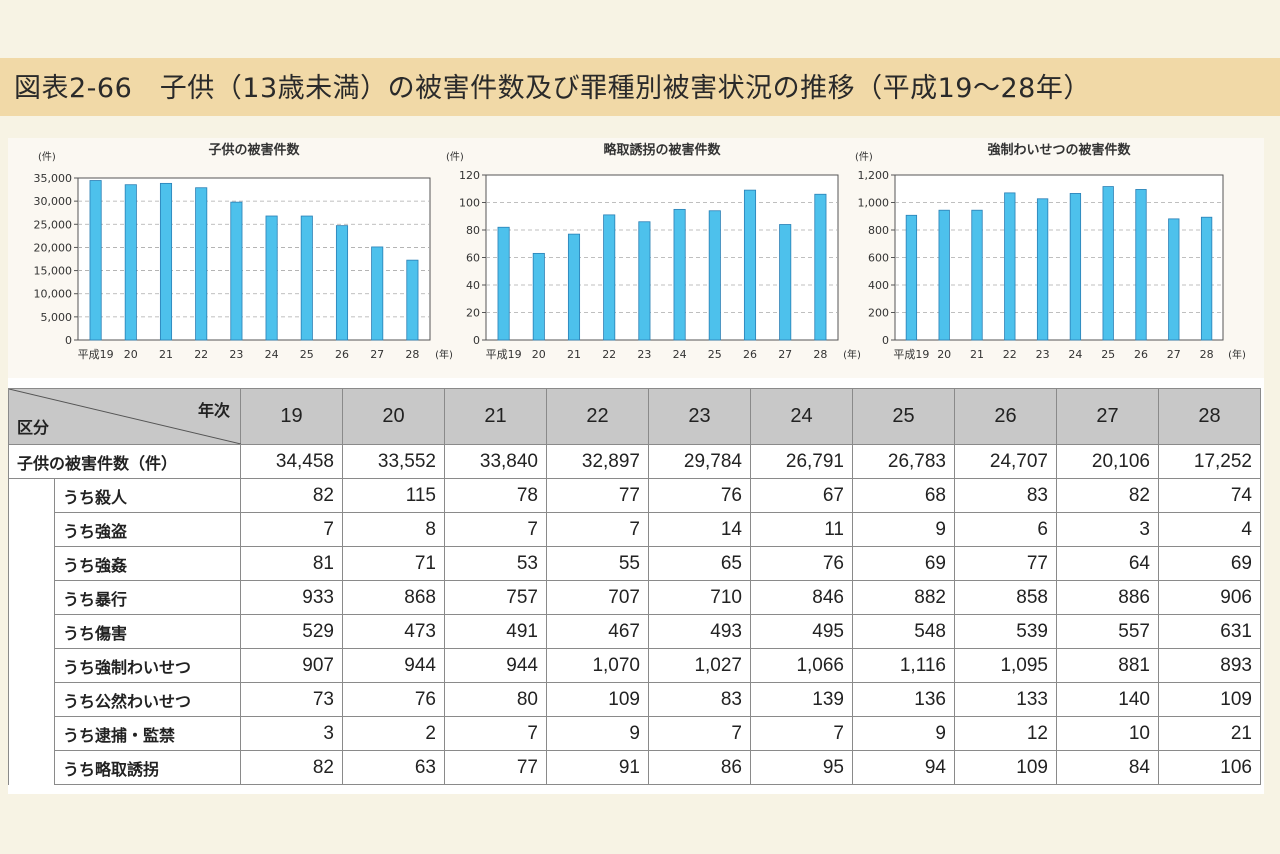 The image size is (1280, 854). I want to click on table-cell: 86, so click(699, 767).